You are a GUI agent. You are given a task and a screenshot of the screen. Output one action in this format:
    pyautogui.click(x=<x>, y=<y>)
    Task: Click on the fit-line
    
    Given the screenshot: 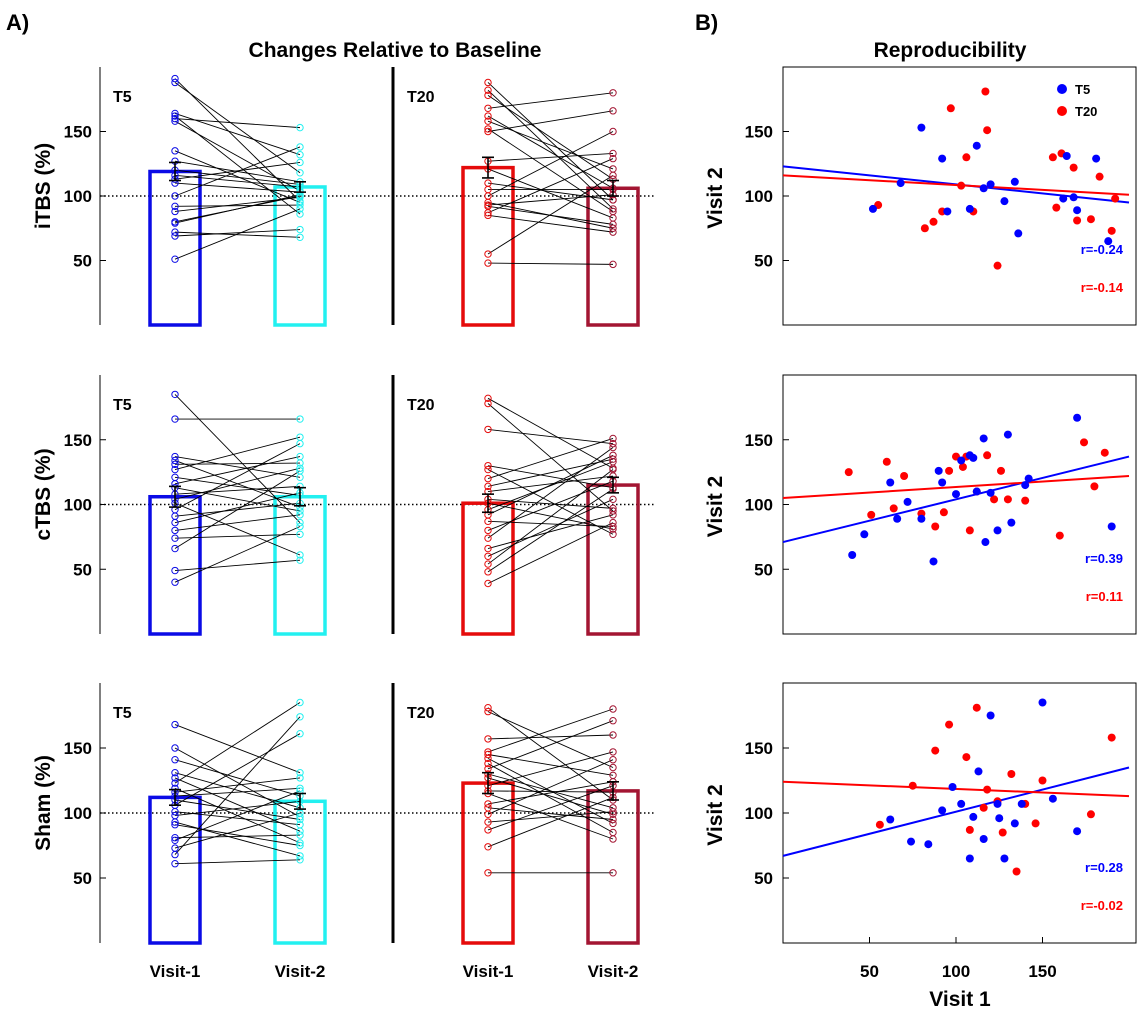 What is the action you would take?
    pyautogui.click(x=956, y=185)
    